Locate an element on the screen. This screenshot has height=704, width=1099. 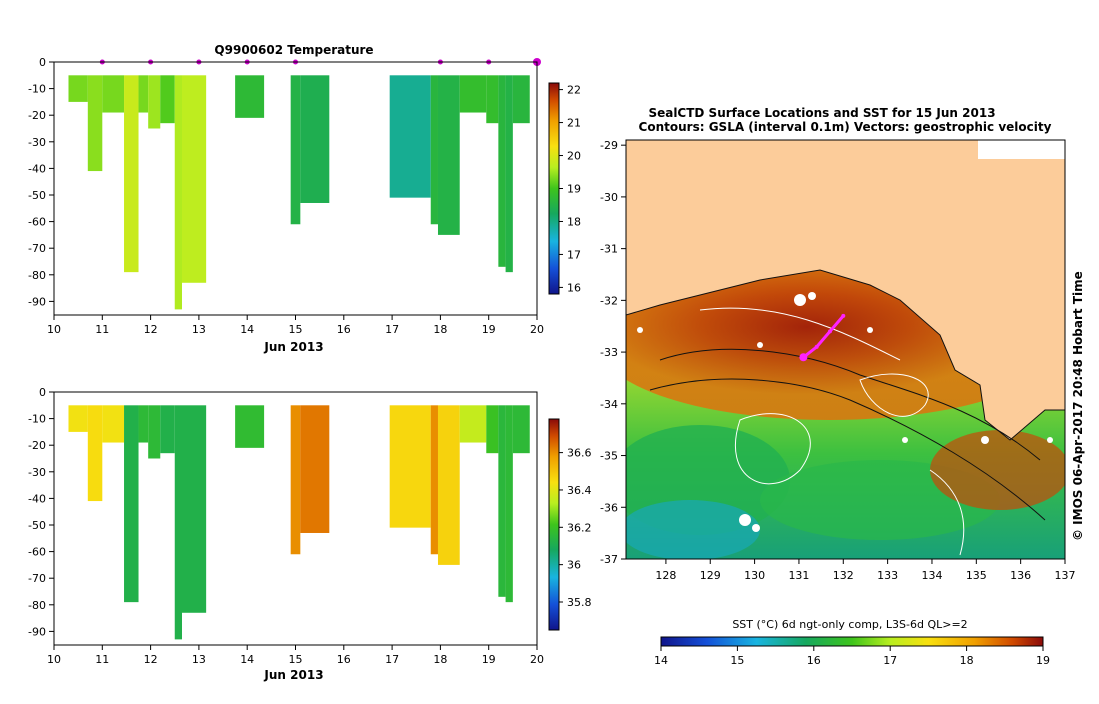
y-tick-label-9: -90 is located at coordinates (37, 631).